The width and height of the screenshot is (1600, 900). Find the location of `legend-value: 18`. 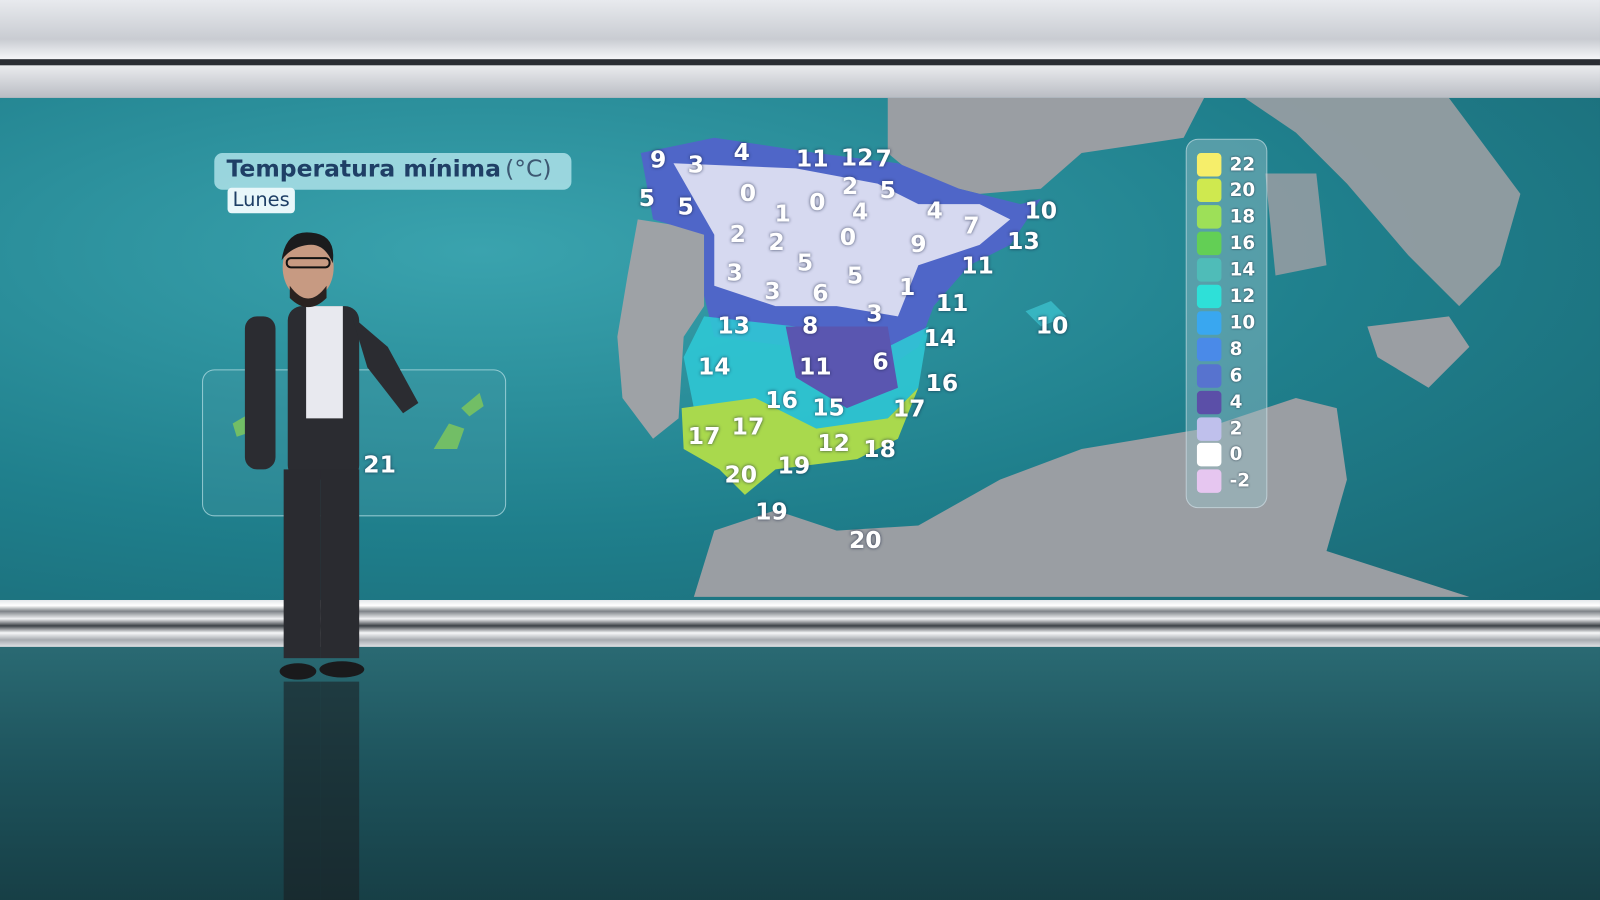

legend-value: 18 is located at coordinates (1242, 217).